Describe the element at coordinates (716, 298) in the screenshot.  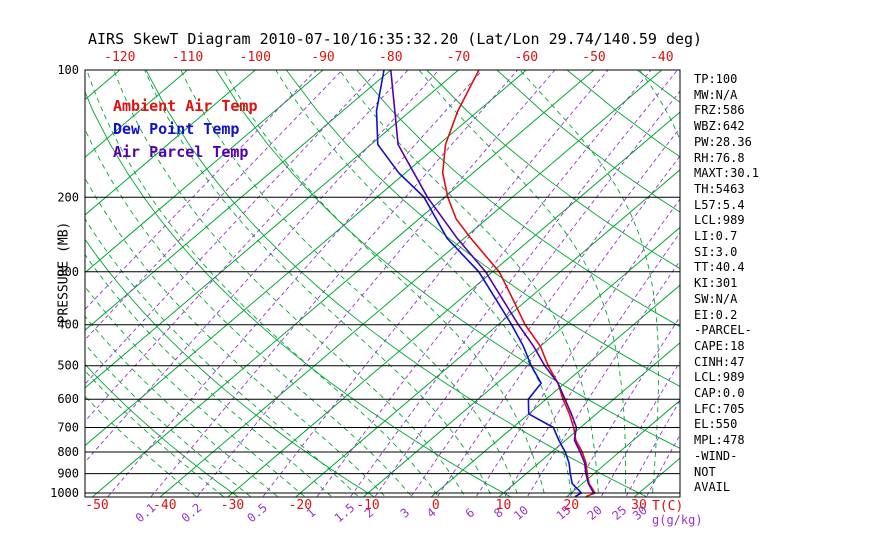
I see `stat-line: SW:N/A` at that location.